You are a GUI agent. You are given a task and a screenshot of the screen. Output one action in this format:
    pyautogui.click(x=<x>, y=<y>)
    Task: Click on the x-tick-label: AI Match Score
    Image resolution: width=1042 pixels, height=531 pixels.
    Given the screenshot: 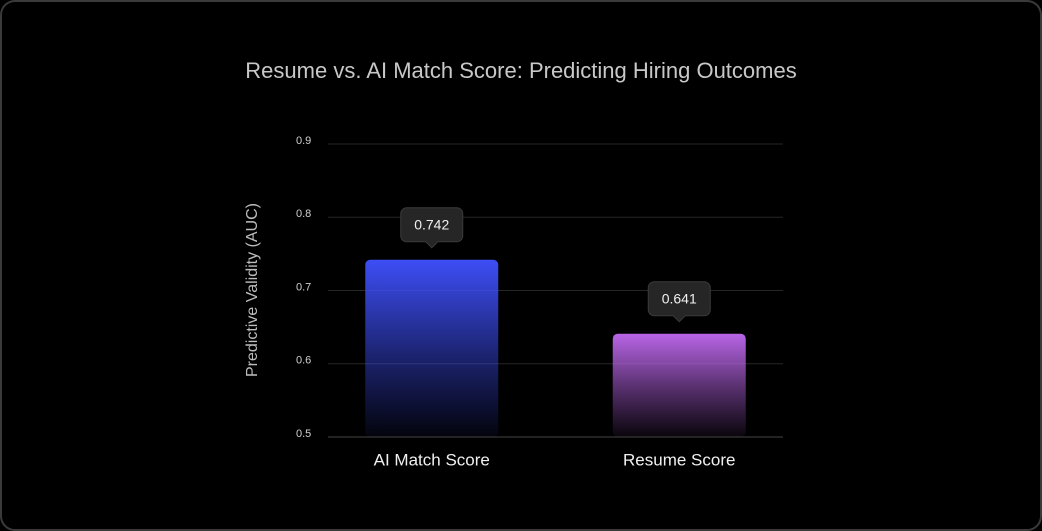 What is the action you would take?
    pyautogui.click(x=432, y=459)
    